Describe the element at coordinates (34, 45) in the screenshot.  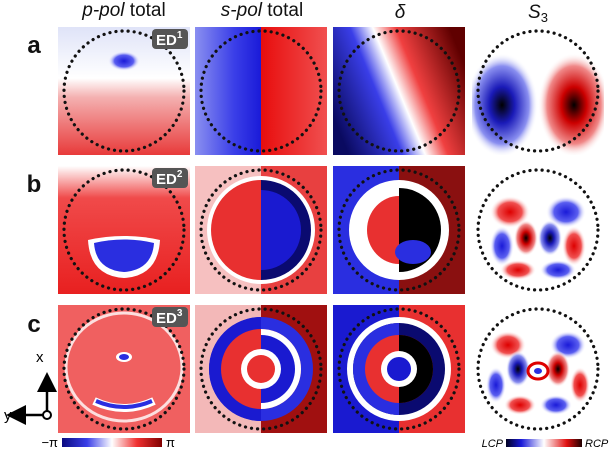
I see `row-label: a` at that location.